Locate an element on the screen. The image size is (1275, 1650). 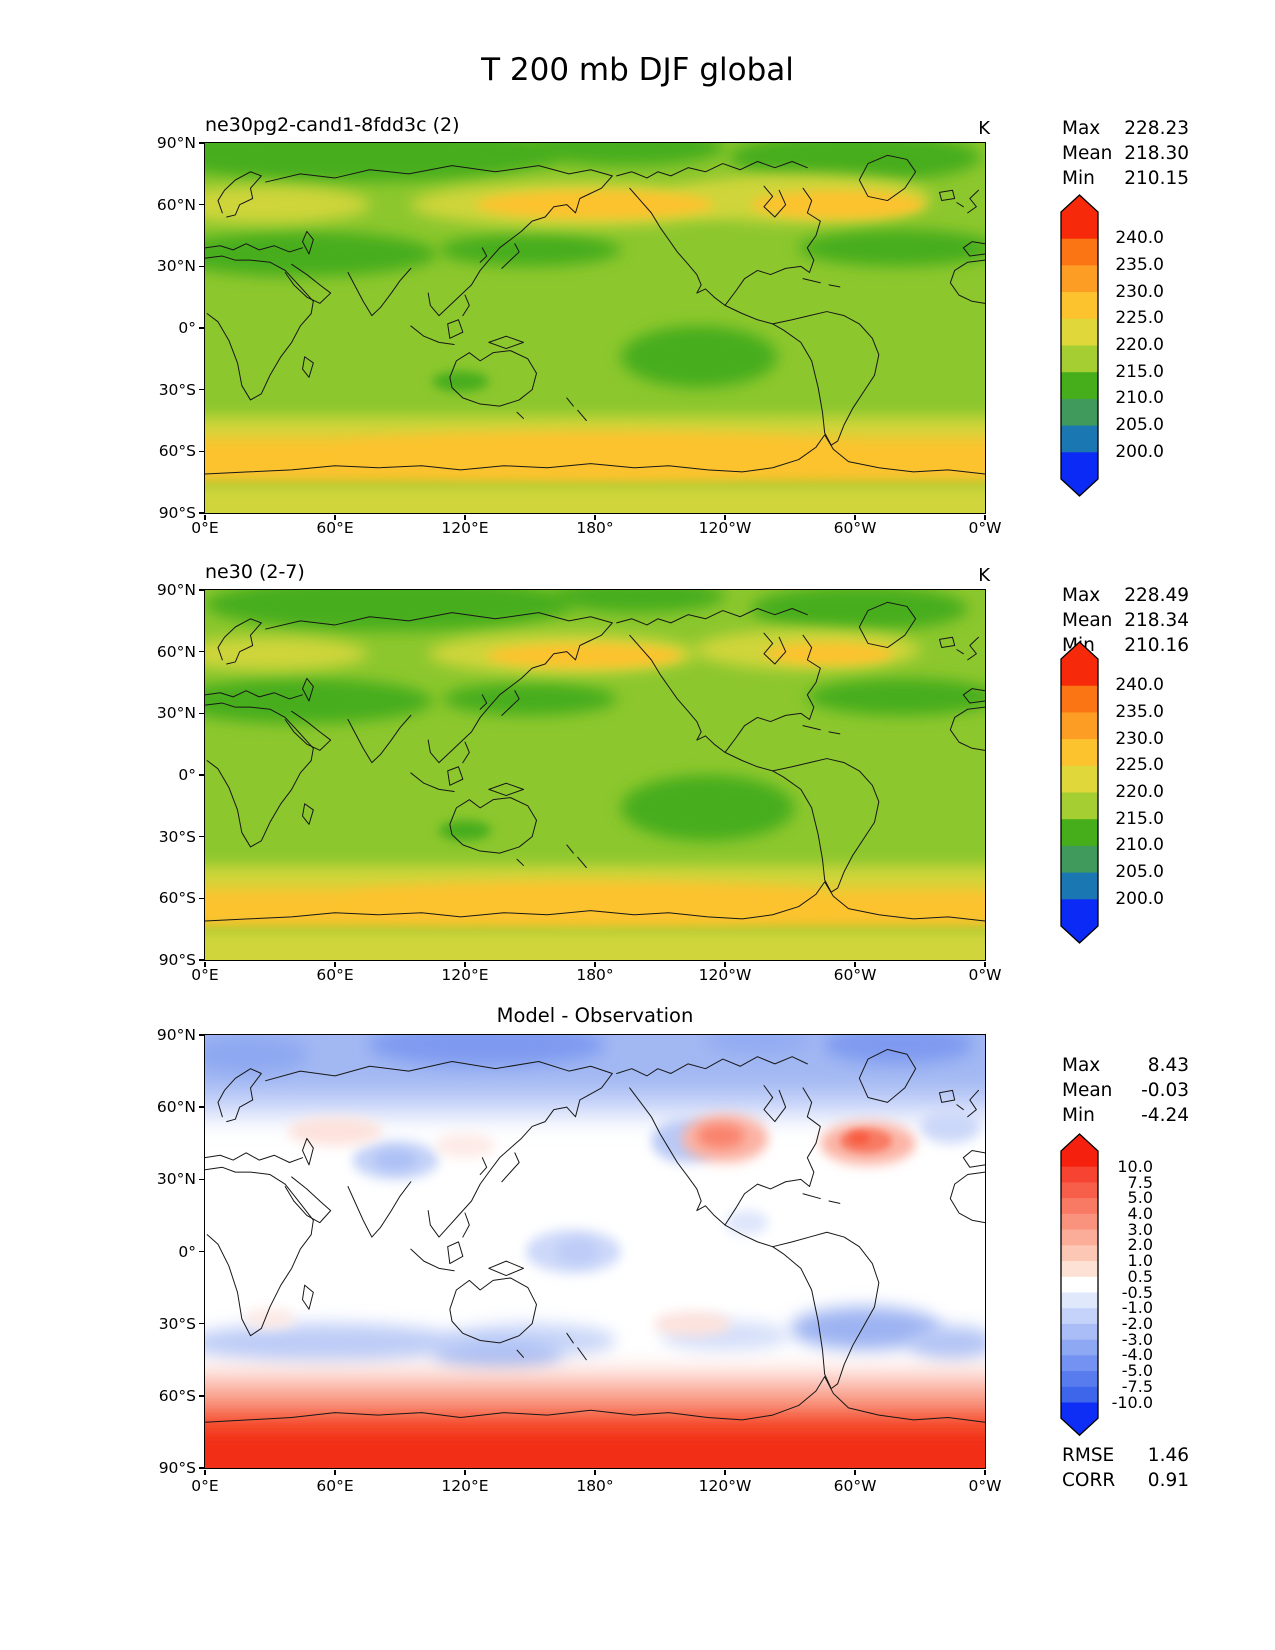
x-tick-label: 60°W is located at coordinates (855, 975).